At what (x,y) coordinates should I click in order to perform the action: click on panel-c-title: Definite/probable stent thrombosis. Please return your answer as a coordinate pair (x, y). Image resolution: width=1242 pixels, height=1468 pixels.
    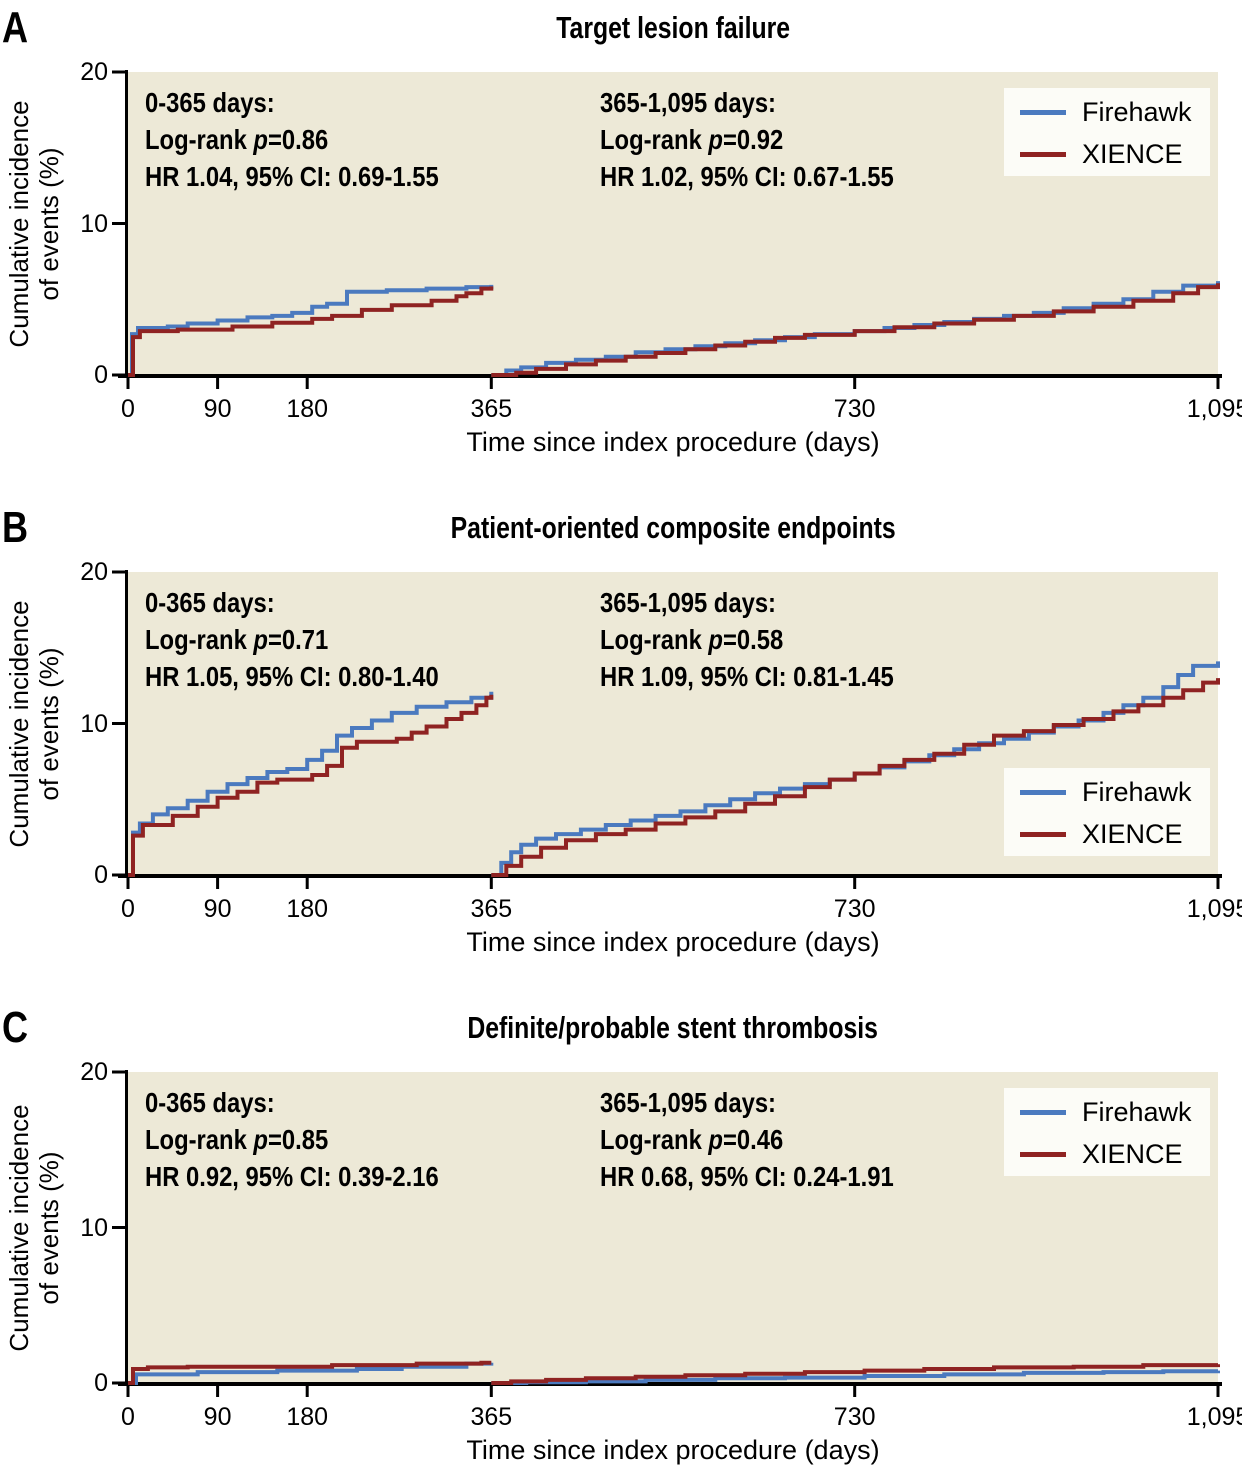
    Looking at the image, I should click on (673, 1028).